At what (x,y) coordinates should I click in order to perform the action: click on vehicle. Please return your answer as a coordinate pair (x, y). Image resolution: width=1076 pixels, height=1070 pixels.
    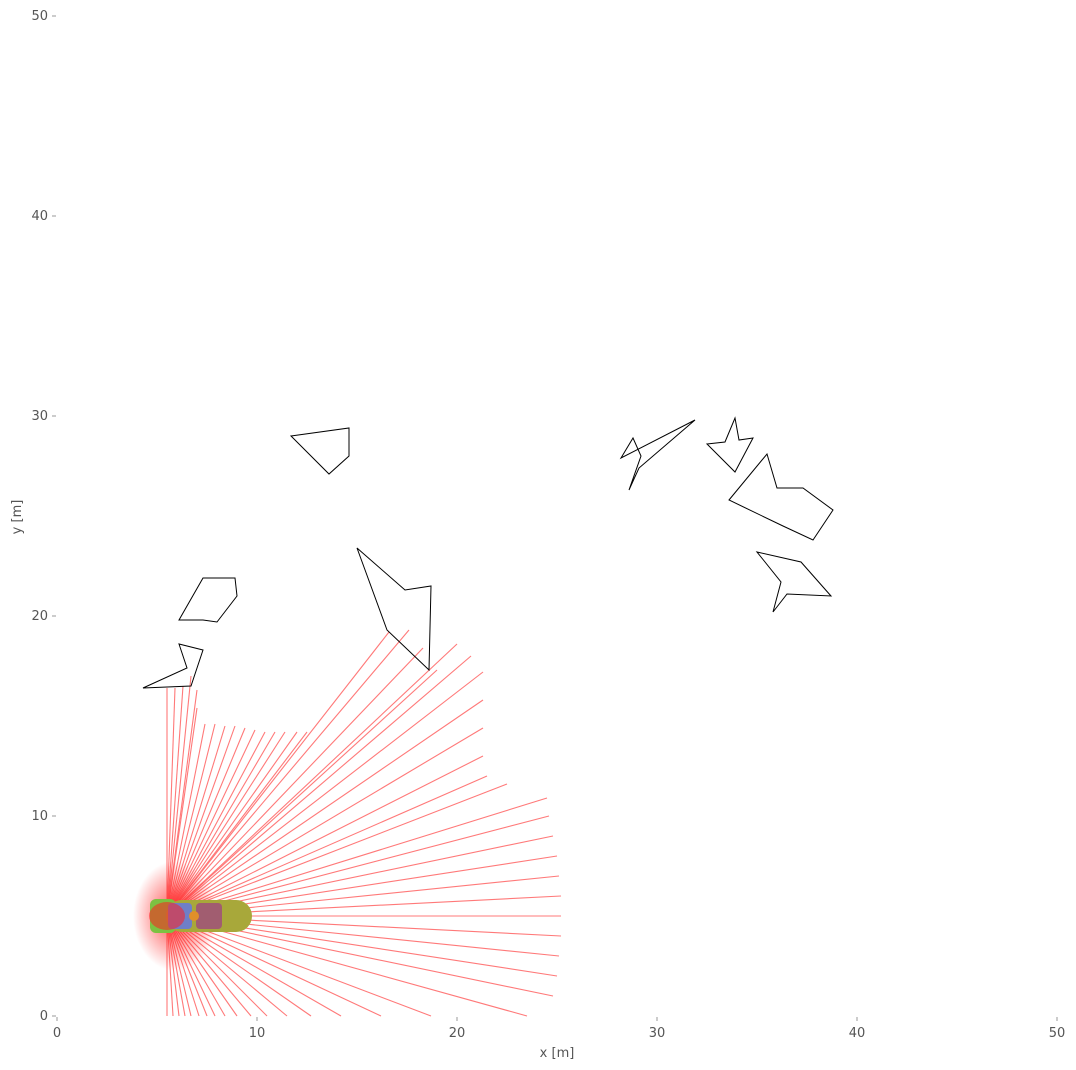
    Looking at the image, I should click on (192, 916).